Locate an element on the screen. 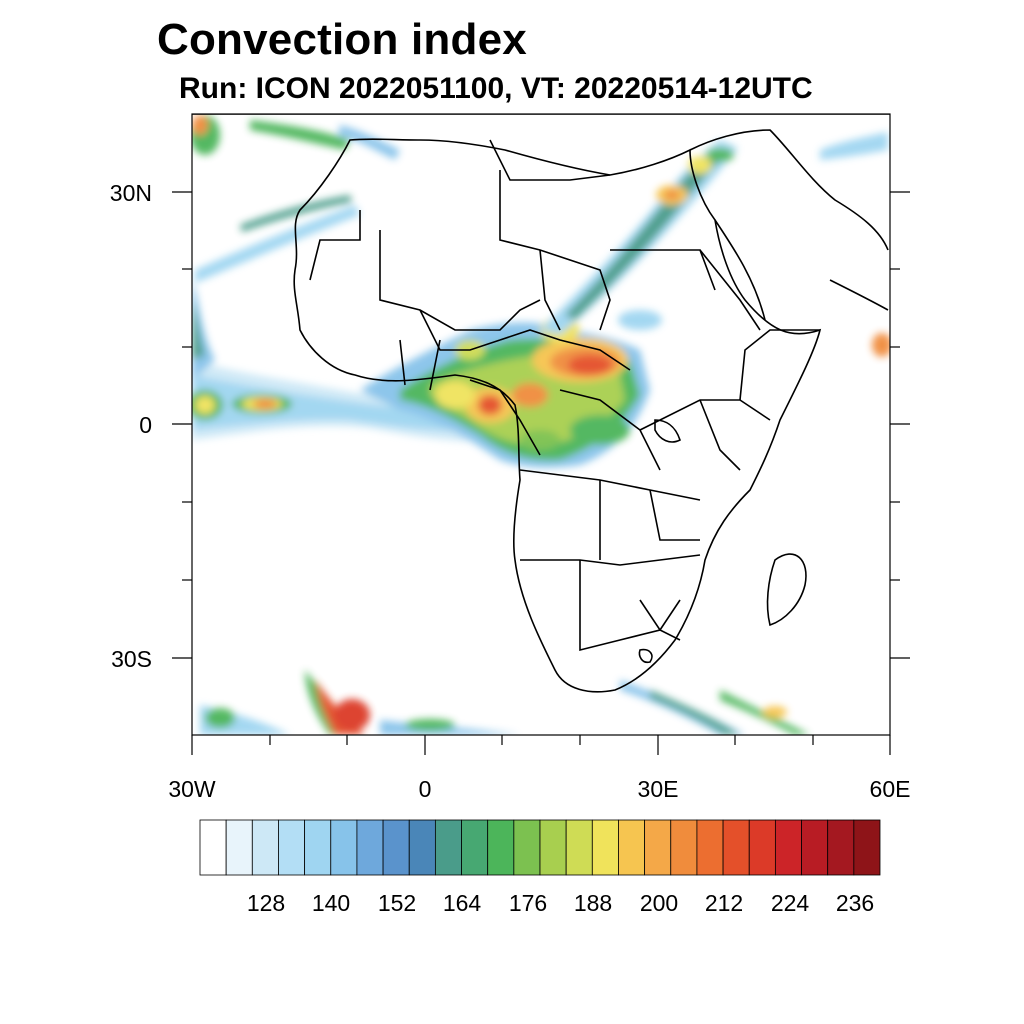  lon-label-30w: 30W is located at coordinates (192, 789).